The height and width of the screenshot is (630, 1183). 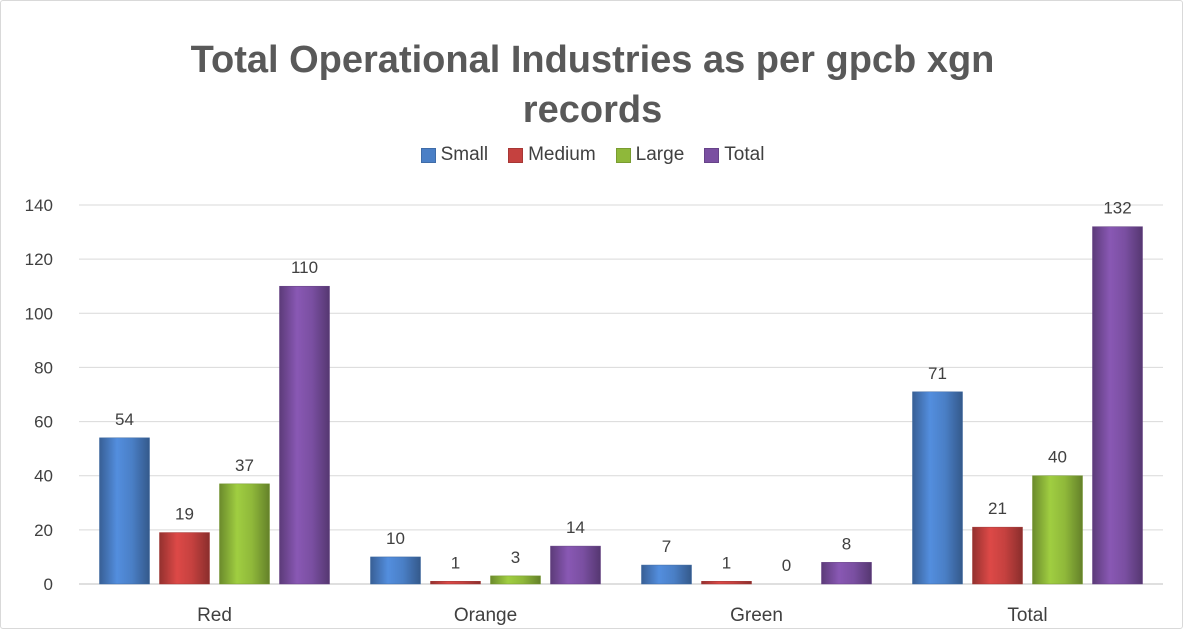 I want to click on y-tick-label: 0, so click(x=48, y=584).